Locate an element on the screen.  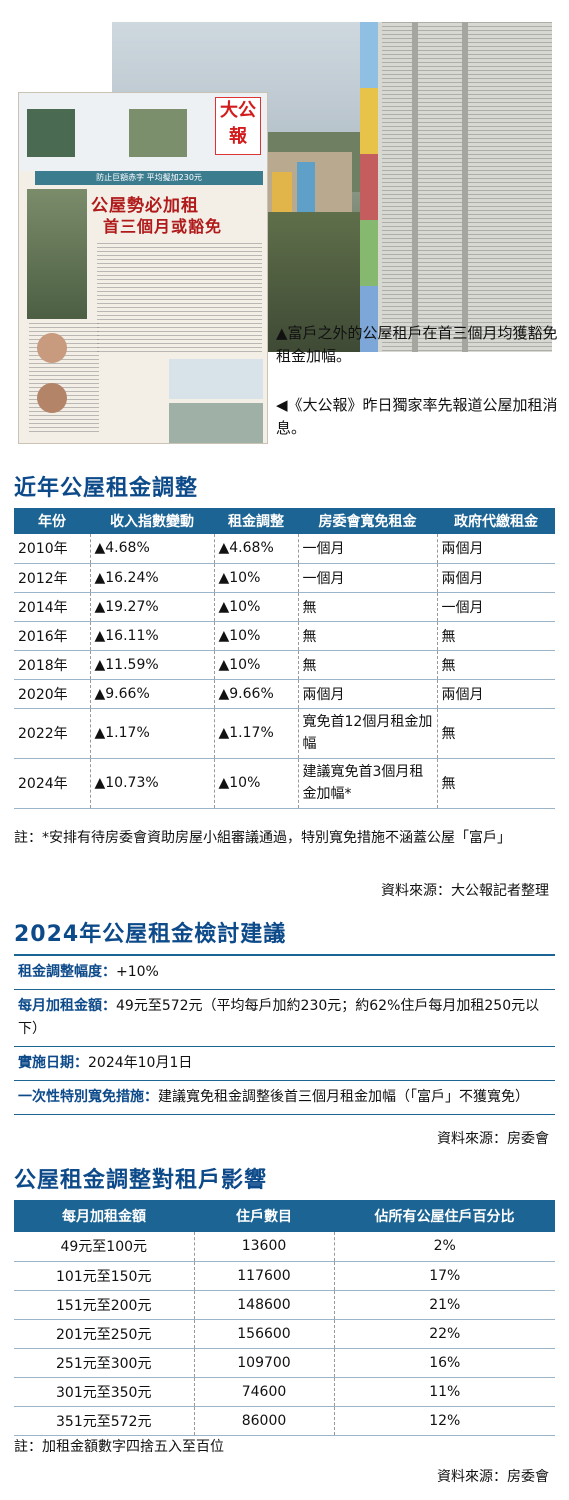
table-cell: ▲9.66% is located at coordinates (151, 694).